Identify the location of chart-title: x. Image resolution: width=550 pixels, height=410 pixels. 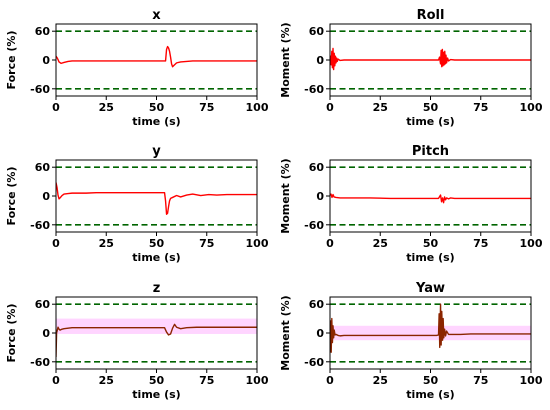
(156, 15).